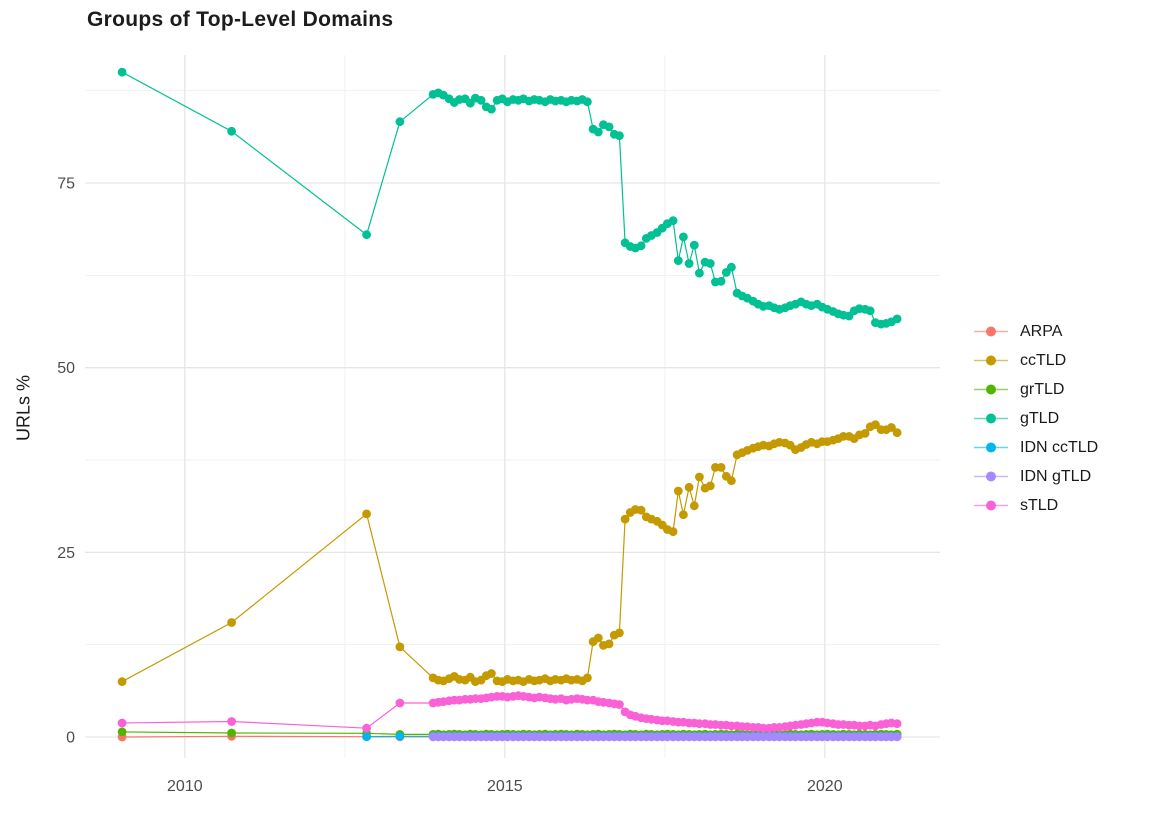 This screenshot has height=827, width=1164. I want to click on legend-label: IDN ccTLD, so click(1059, 447).